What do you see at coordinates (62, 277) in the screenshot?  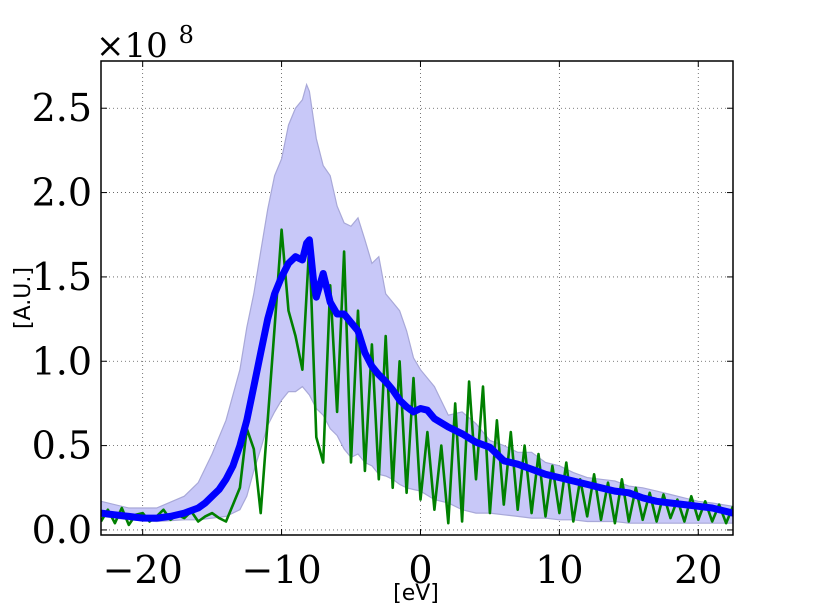 I see `y-tick-label: 1.5` at bounding box center [62, 277].